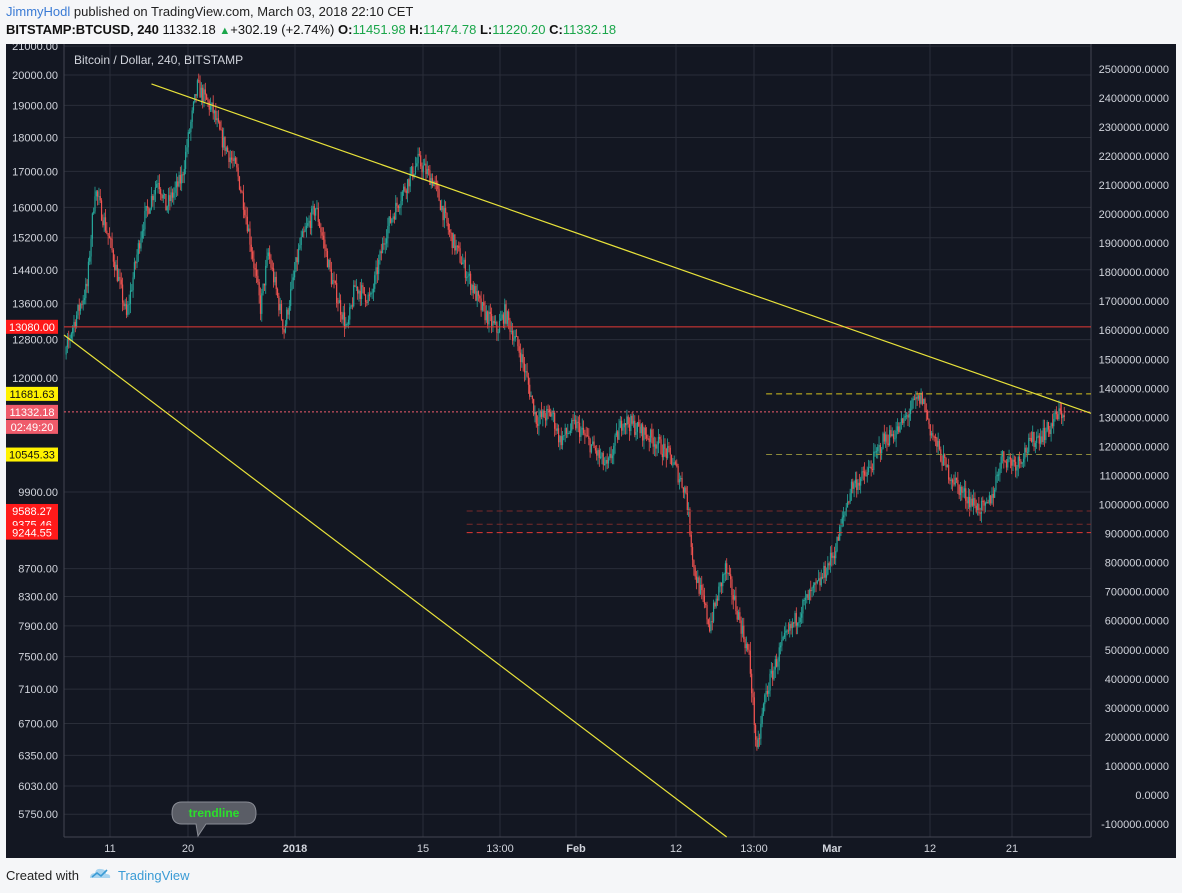  I want to click on tradingview-link: TradingView, so click(154, 875).